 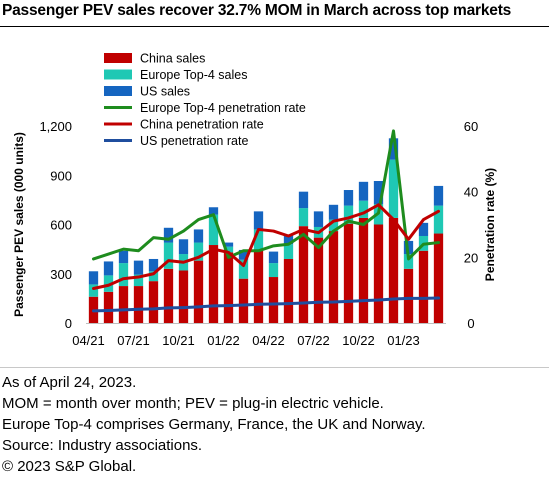 I want to click on legend-label-us-sales: US sales, so click(x=165, y=92).